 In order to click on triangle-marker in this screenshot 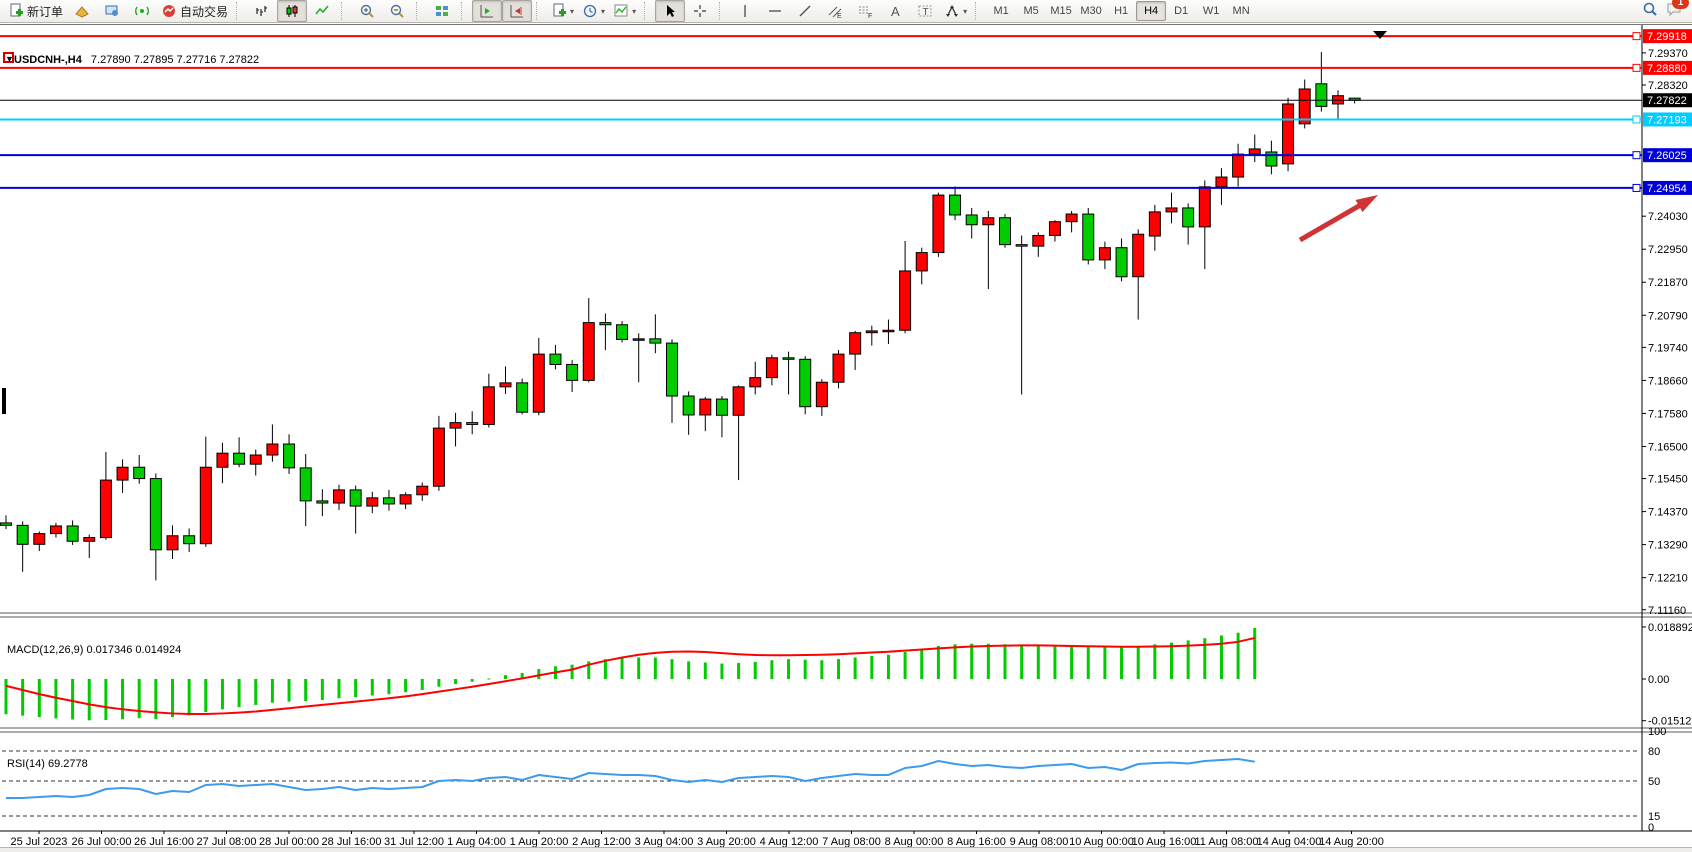, I will do `click(1380, 35)`.